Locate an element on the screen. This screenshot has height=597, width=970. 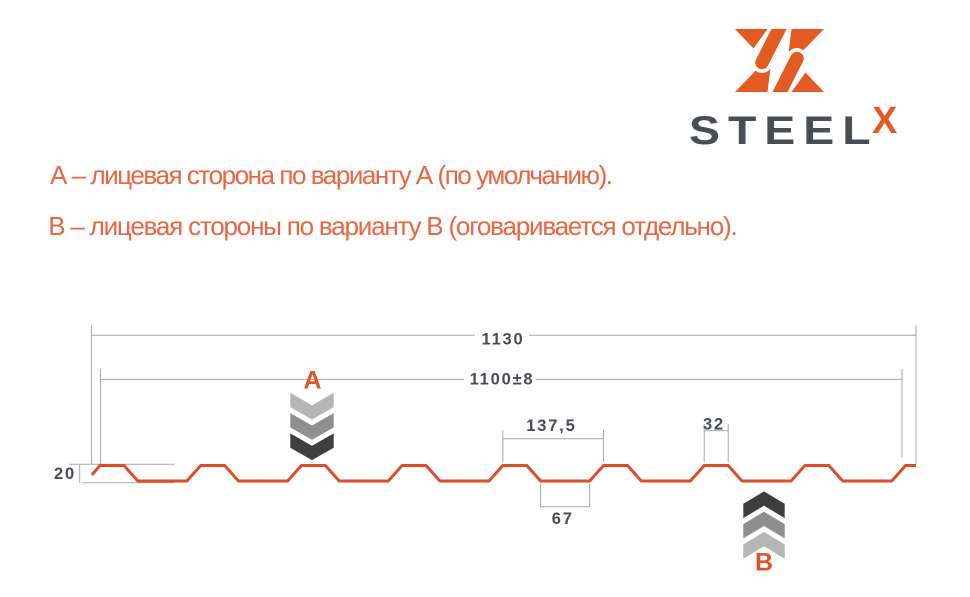
svg-text: 137,5 is located at coordinates (551, 426).